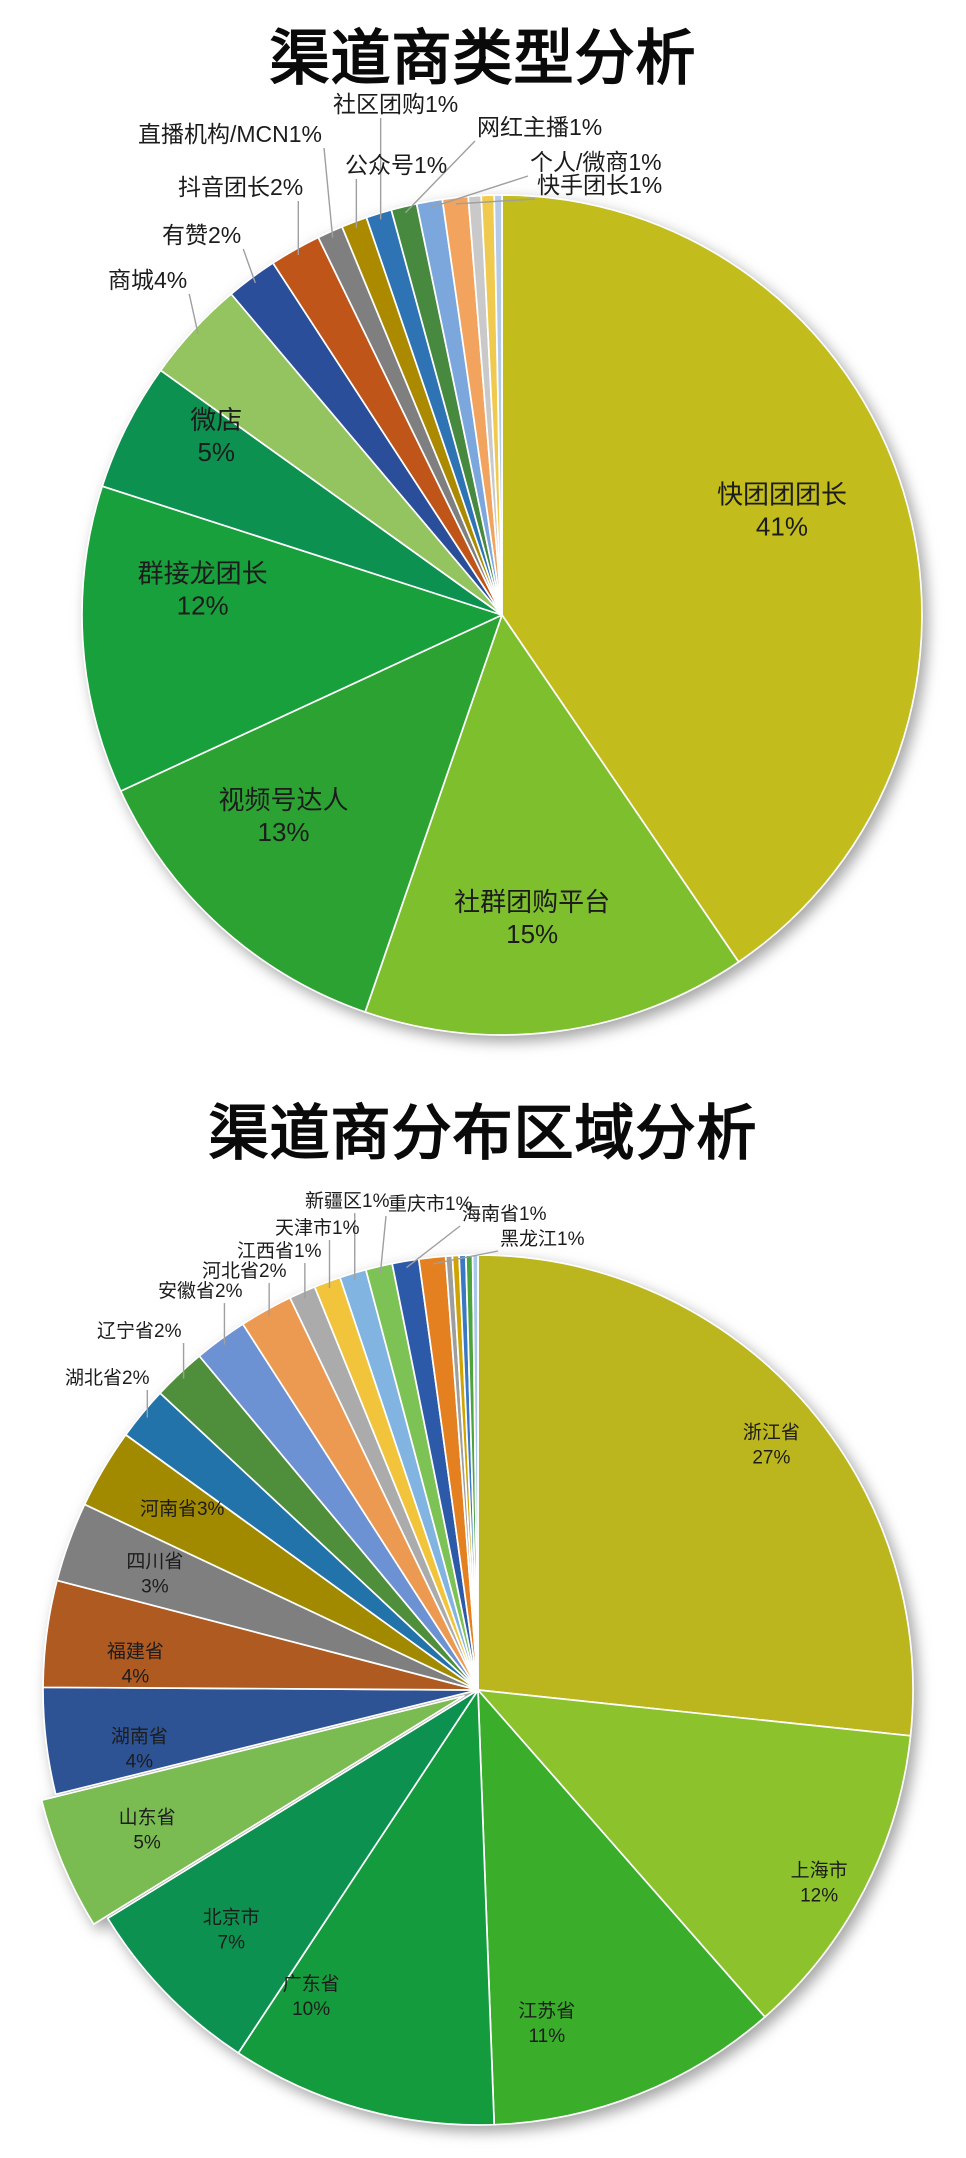  I want to click on slice-label-公众号: 公众号1%, so click(396, 165).